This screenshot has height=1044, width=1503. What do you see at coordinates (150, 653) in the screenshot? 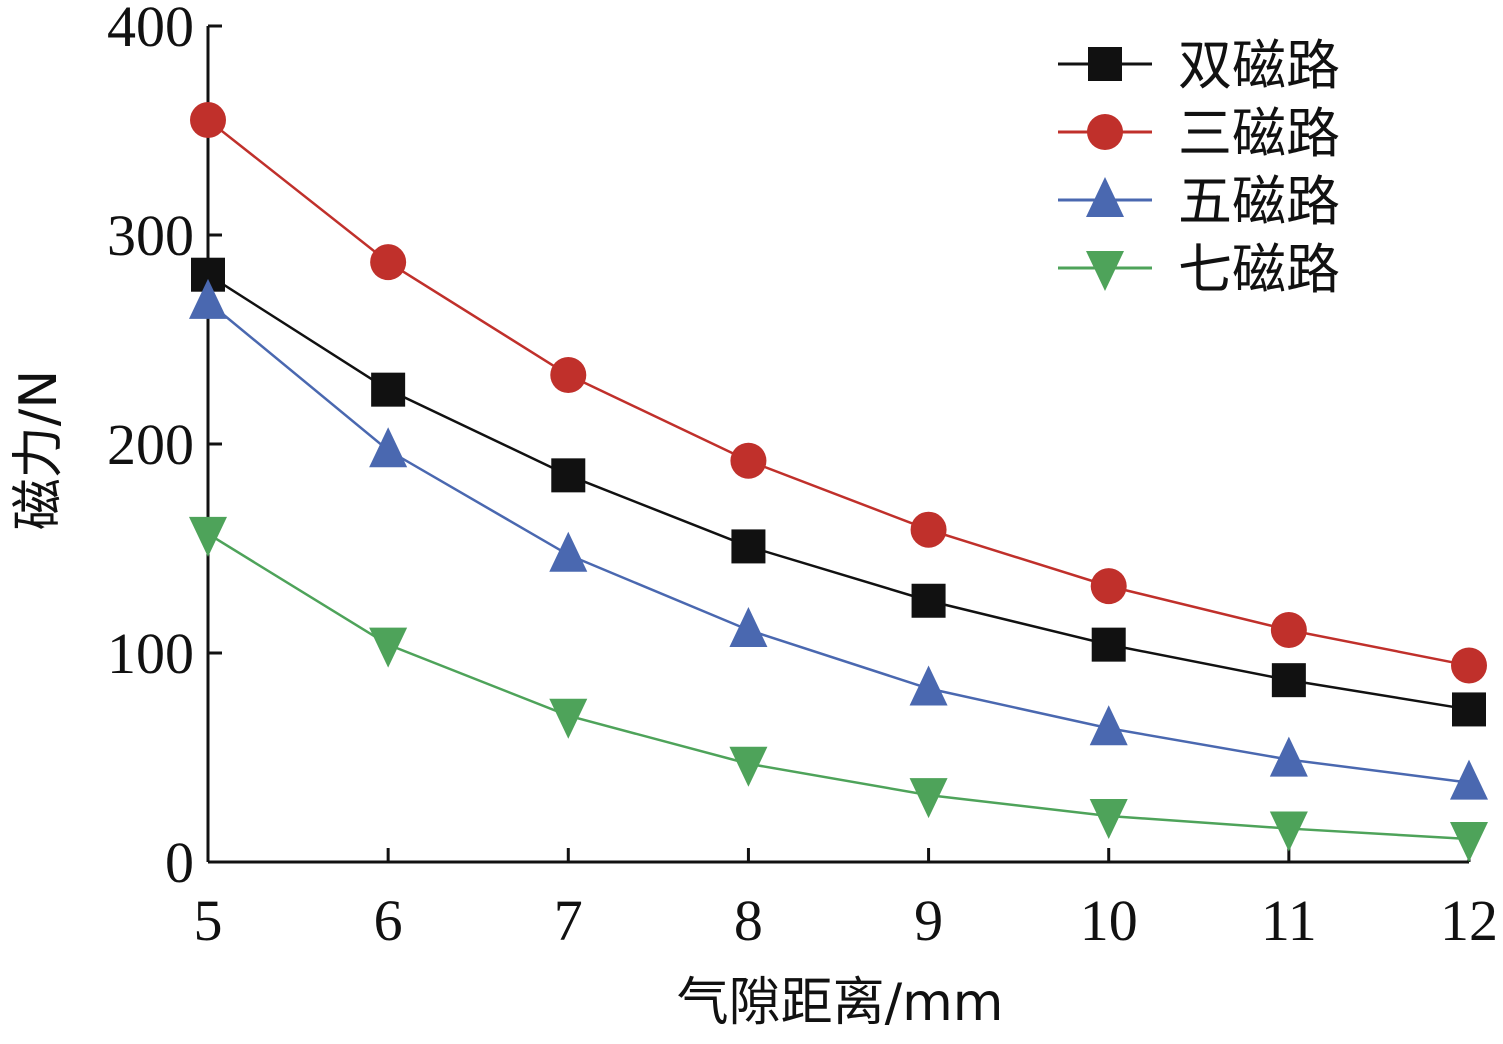
I see `y-tick-label: 100` at bounding box center [150, 653].